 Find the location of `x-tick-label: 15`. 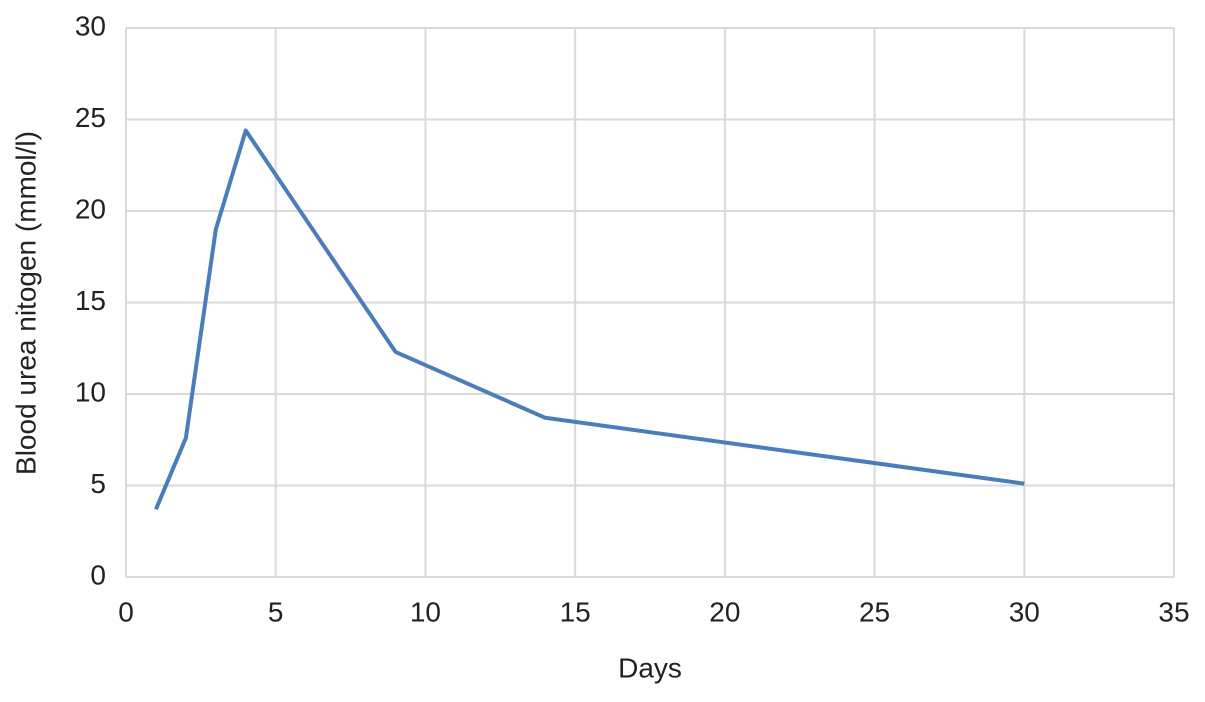

x-tick-label: 15 is located at coordinates (575, 611).